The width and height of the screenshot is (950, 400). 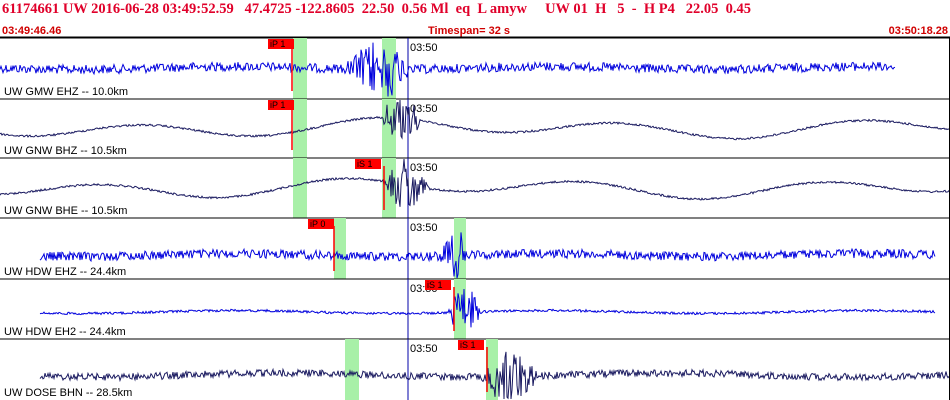 What do you see at coordinates (317, 224) in the screenshot?
I see `pick-flag-label: iP 0` at bounding box center [317, 224].